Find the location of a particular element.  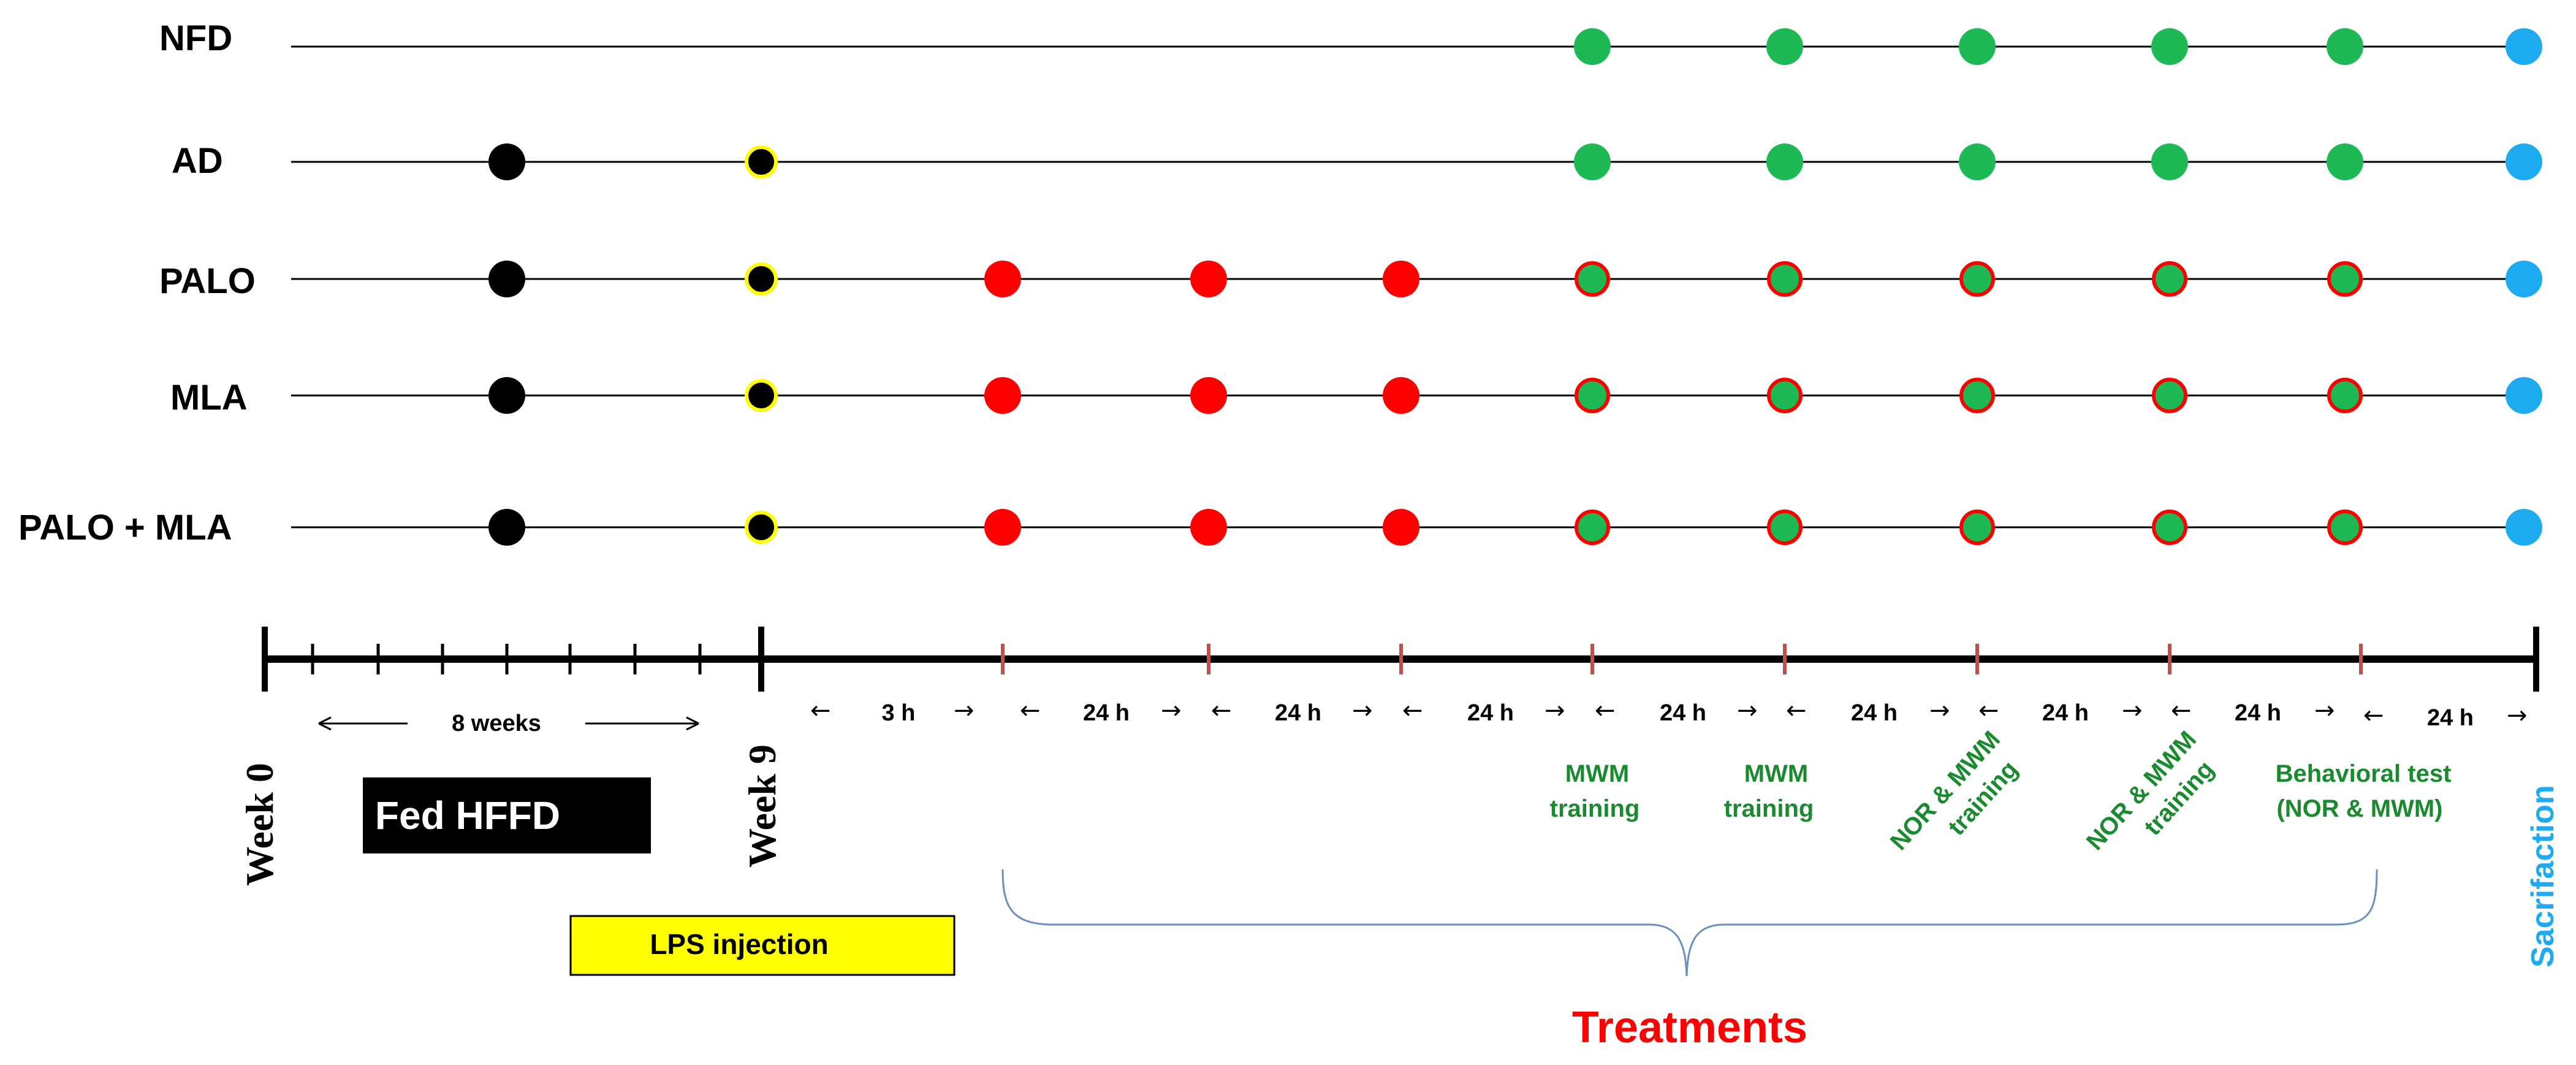

group-label-palo-mla: PALO + MLA is located at coordinates (125, 528).